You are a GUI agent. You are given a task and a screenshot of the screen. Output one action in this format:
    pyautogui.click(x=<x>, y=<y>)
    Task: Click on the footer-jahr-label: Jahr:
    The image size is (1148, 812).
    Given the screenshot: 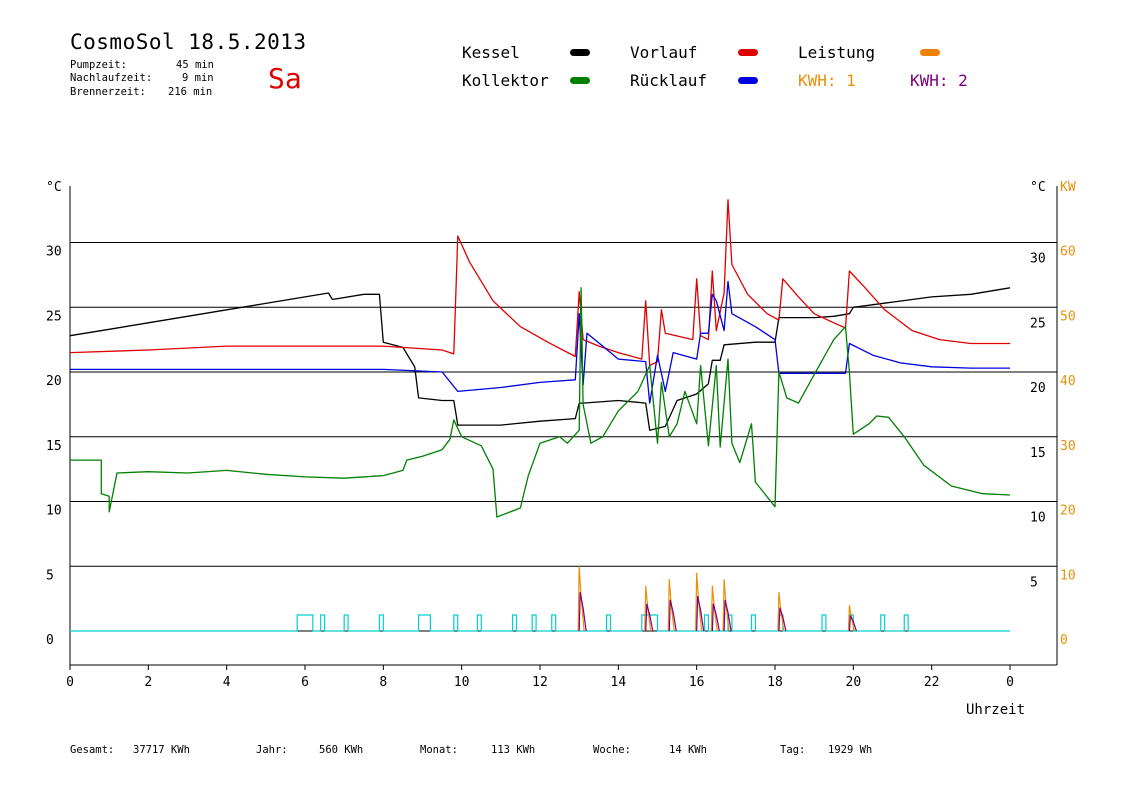 What is the action you would take?
    pyautogui.click(x=272, y=750)
    